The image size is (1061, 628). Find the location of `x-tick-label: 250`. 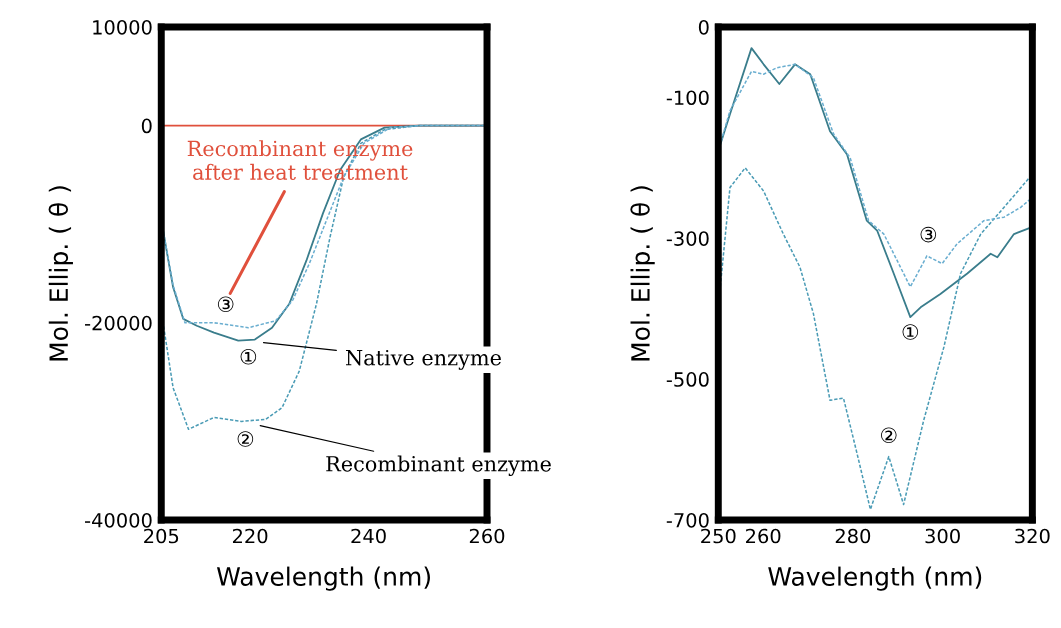

x-tick-label: 250 is located at coordinates (718, 536).